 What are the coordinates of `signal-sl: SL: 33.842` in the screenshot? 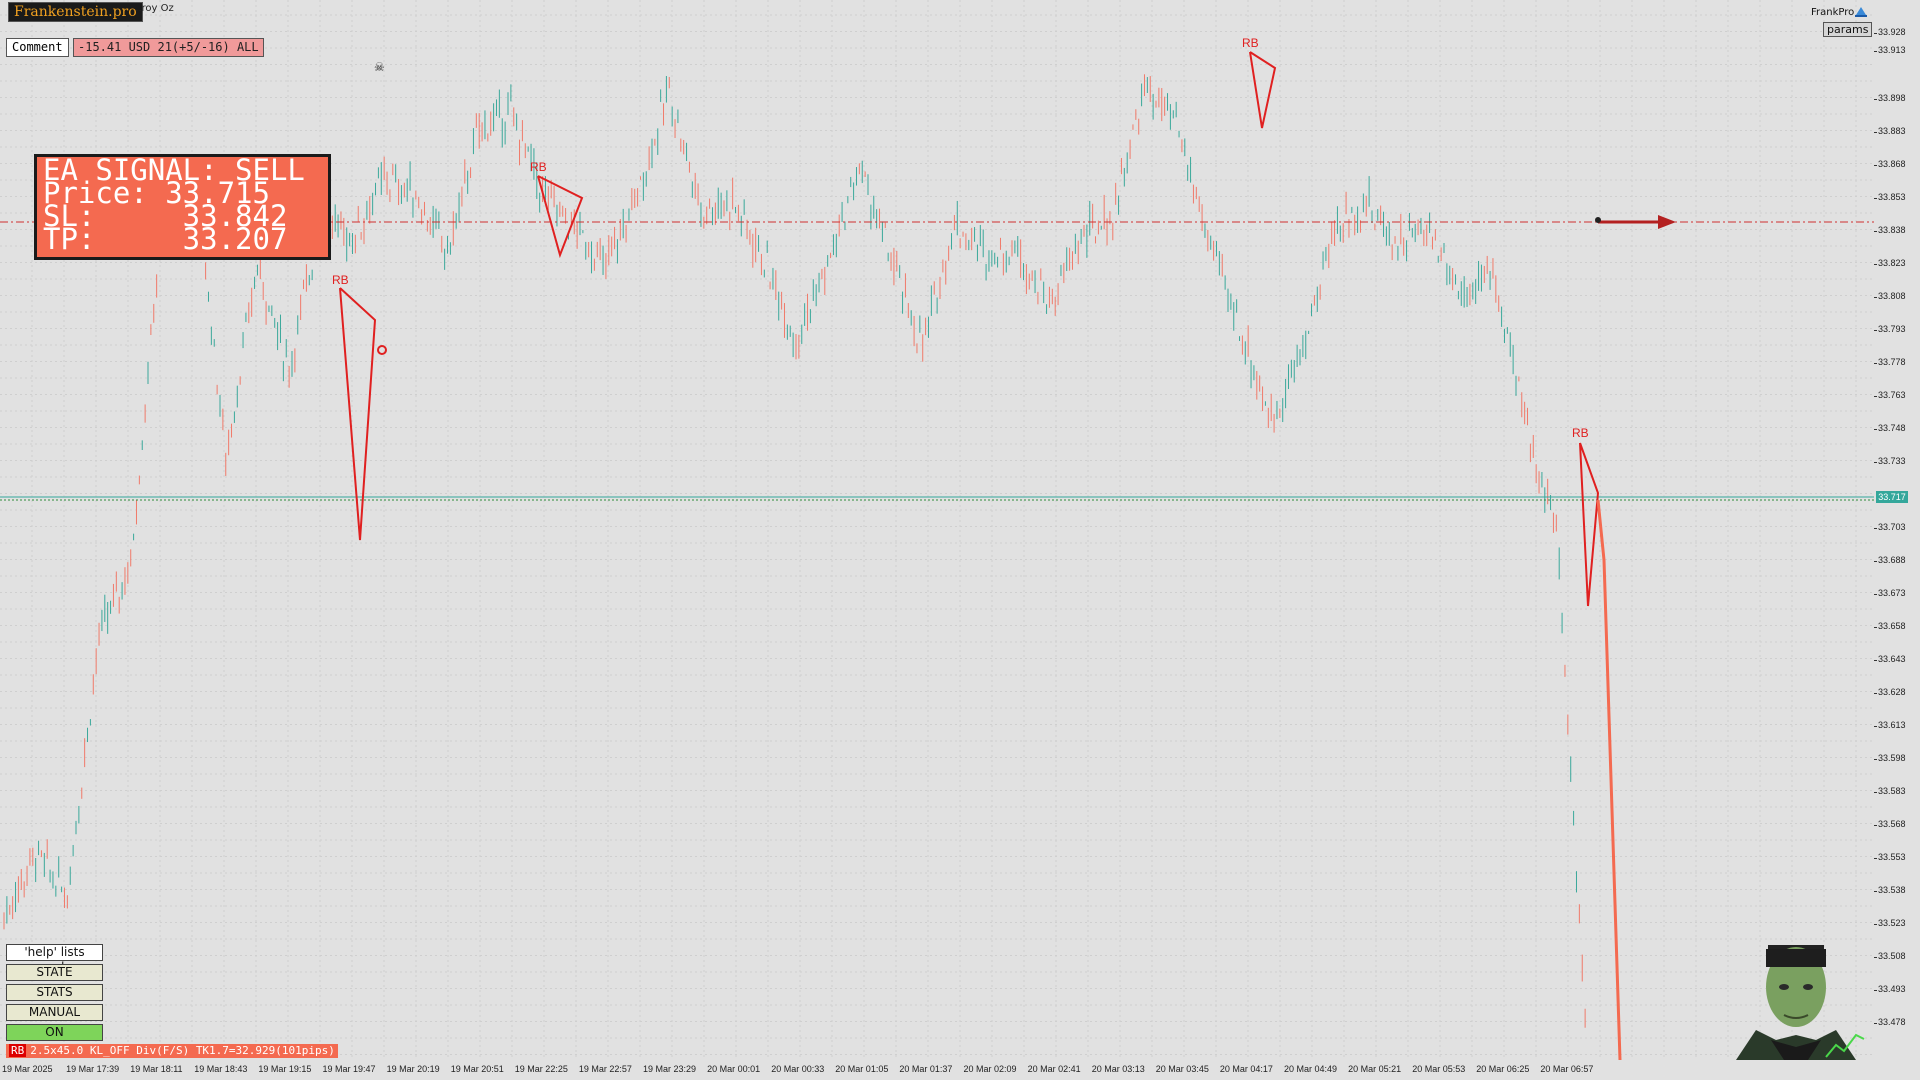 It's located at (165, 216).